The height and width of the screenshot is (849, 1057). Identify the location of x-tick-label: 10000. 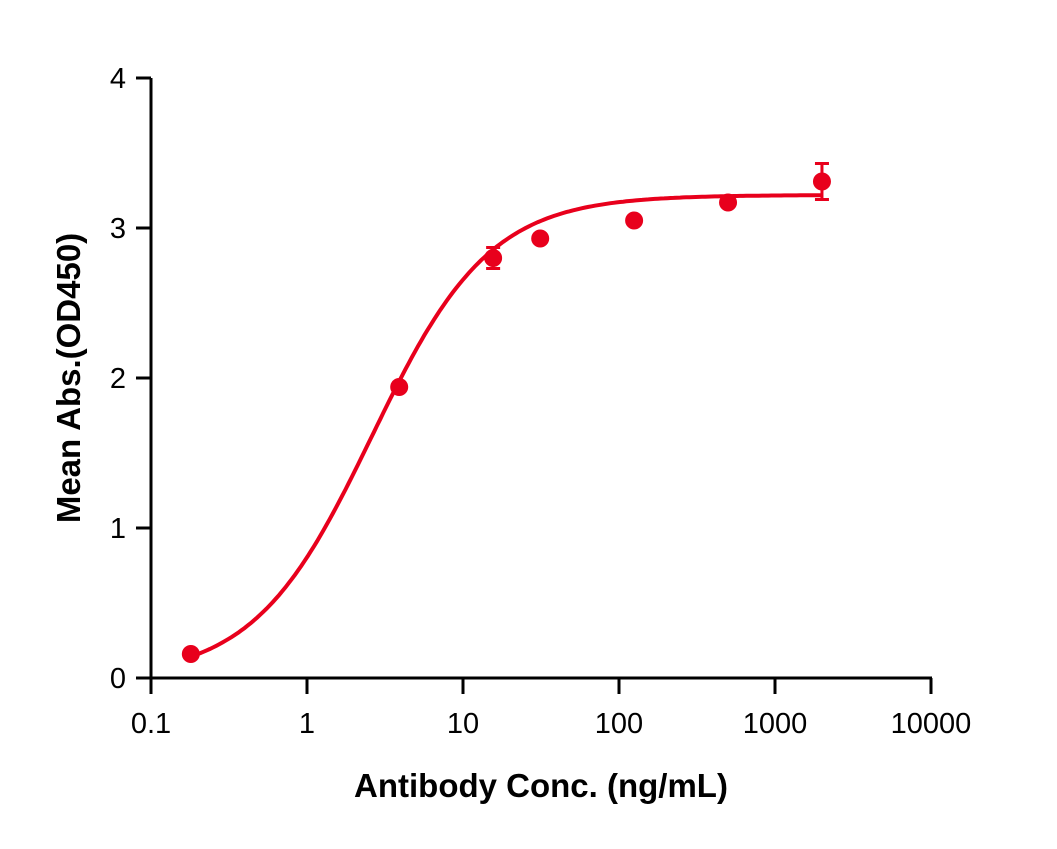
(931, 724).